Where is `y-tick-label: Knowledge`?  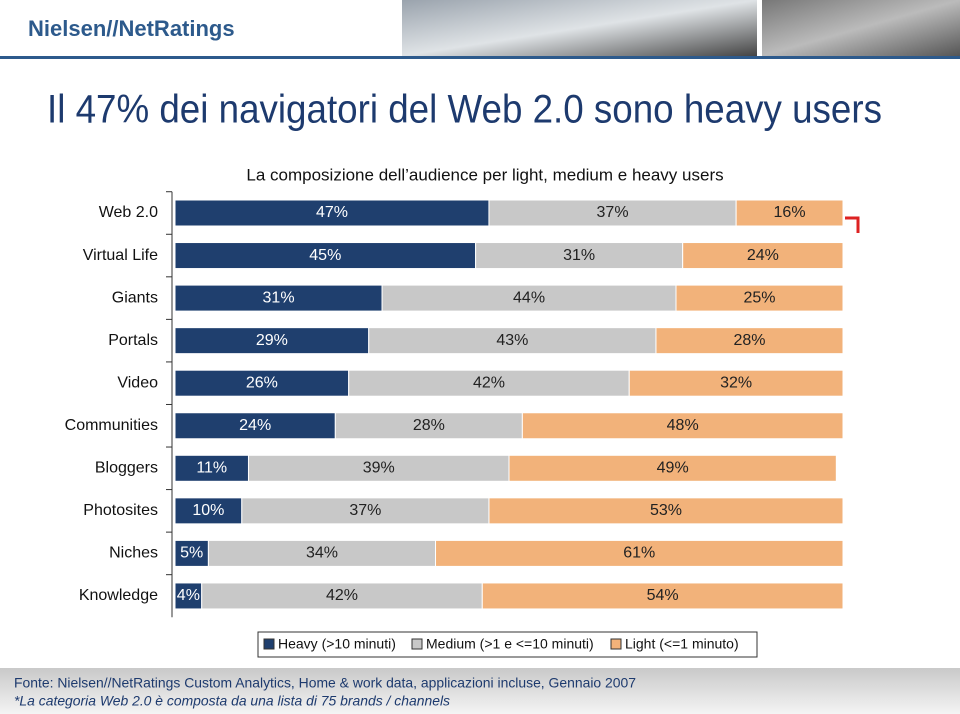
y-tick-label: Knowledge is located at coordinates (118, 595).